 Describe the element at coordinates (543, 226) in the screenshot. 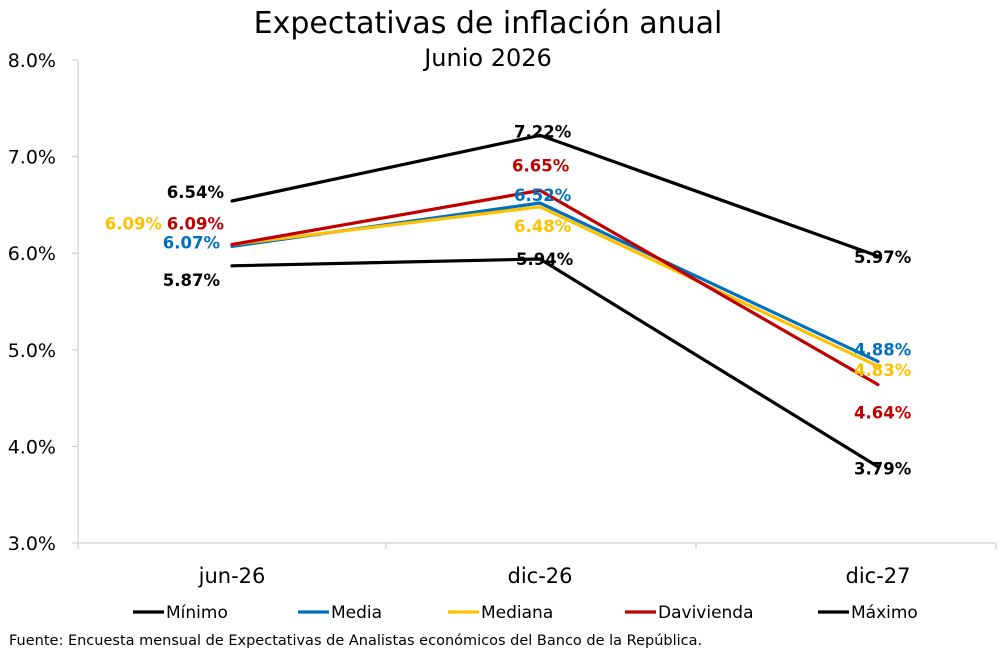

I see `data-label-mediana: 6.48%` at that location.